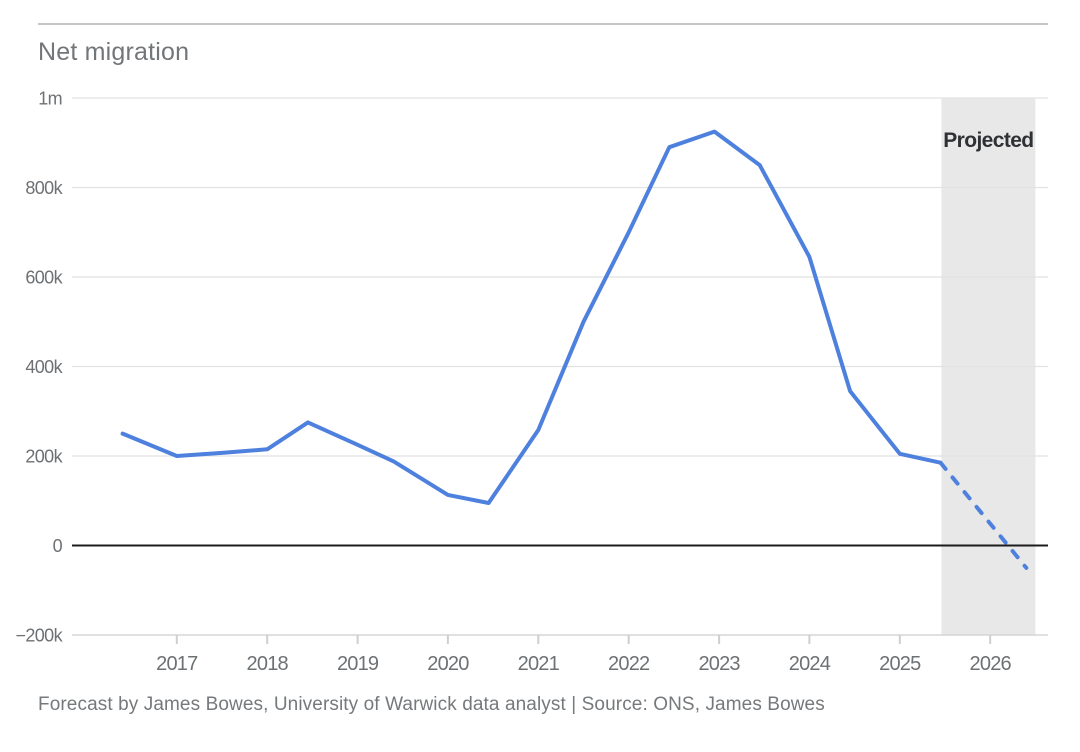  I want to click on y-axis-tick-label: 800k, so click(44, 188).